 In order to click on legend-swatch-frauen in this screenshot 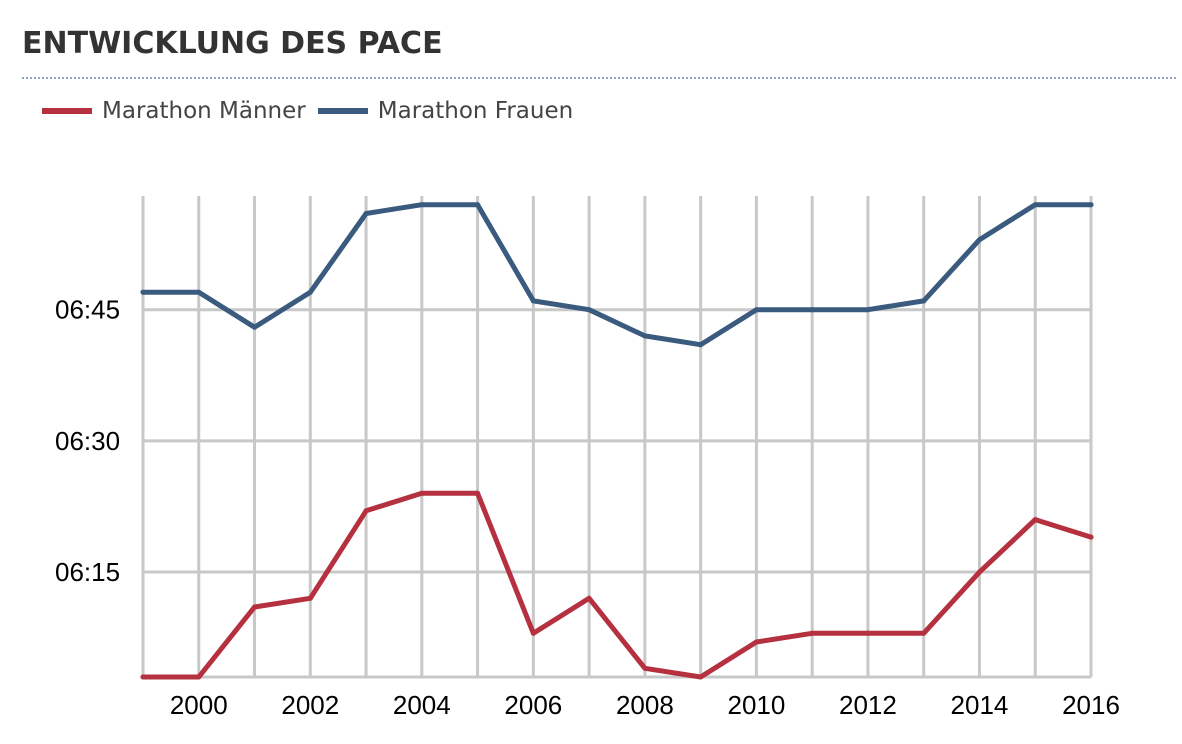, I will do `click(342, 111)`.